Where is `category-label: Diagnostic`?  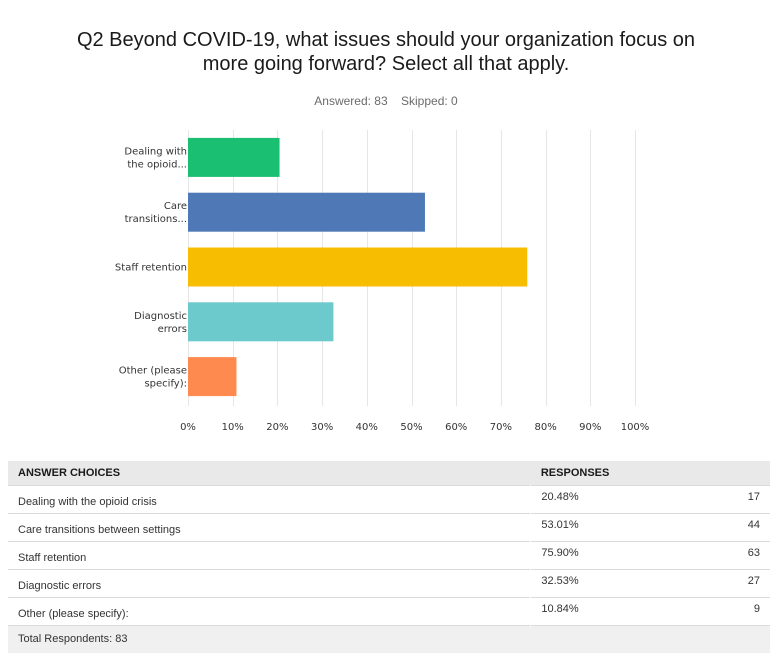
category-label: Diagnostic is located at coordinates (160, 316).